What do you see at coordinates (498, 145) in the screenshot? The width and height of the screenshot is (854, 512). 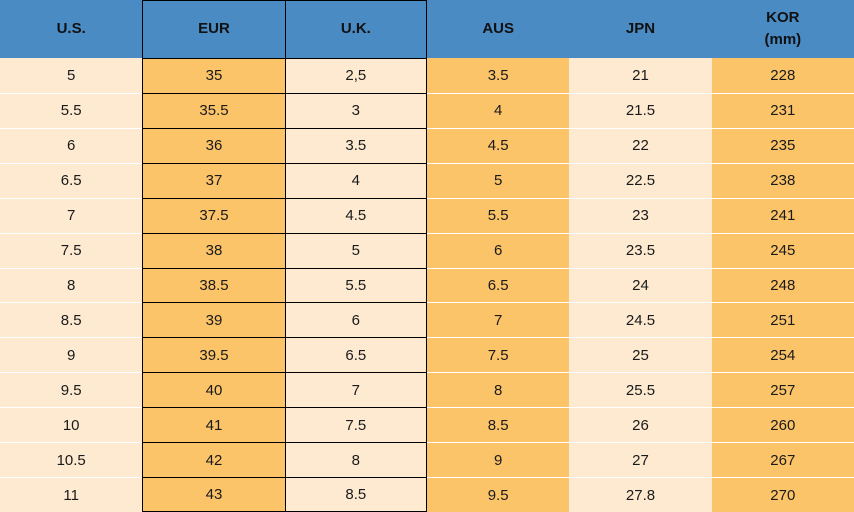 I see `cell-aus-row-3: 4.5` at bounding box center [498, 145].